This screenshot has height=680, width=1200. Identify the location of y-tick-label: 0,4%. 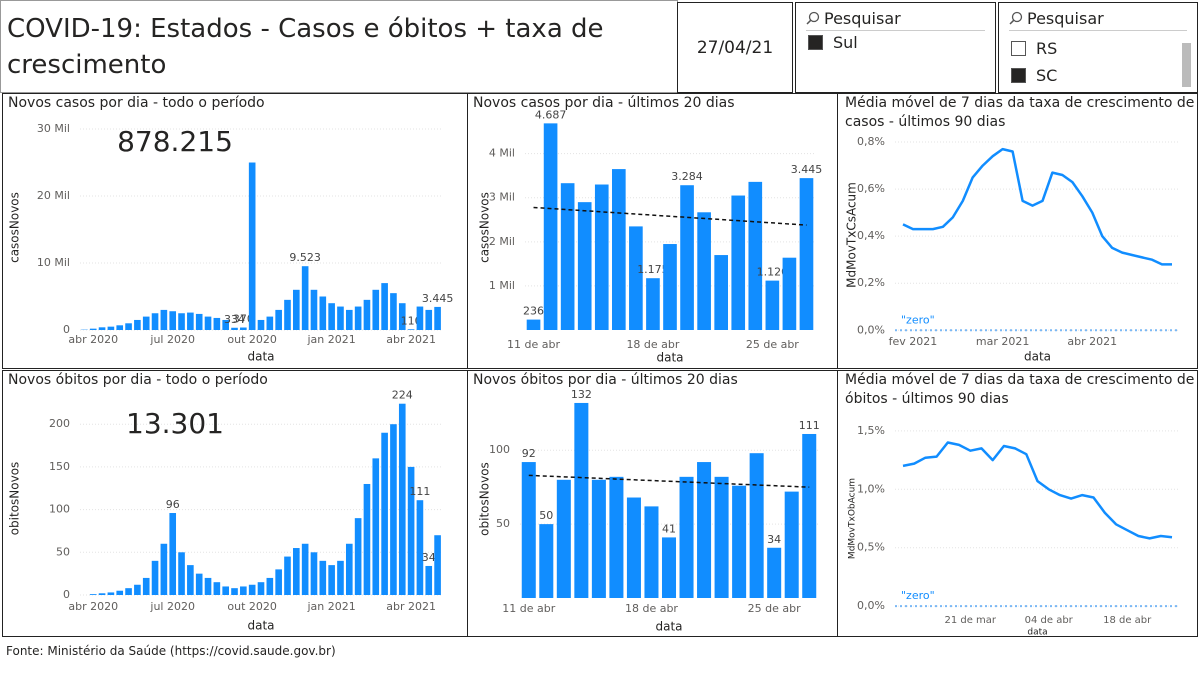
(871, 235).